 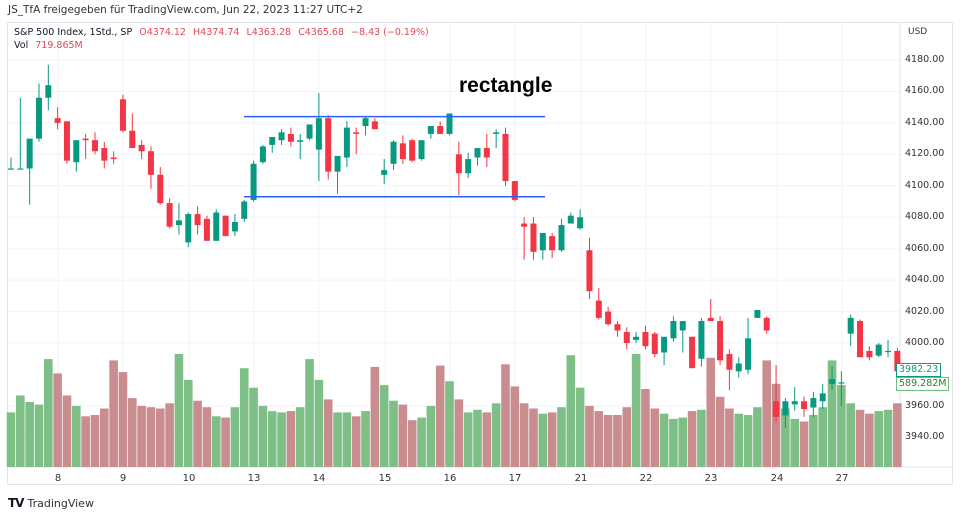 What do you see at coordinates (925, 343) in the screenshot?
I see `price-tick-label: 4000.00` at bounding box center [925, 343].